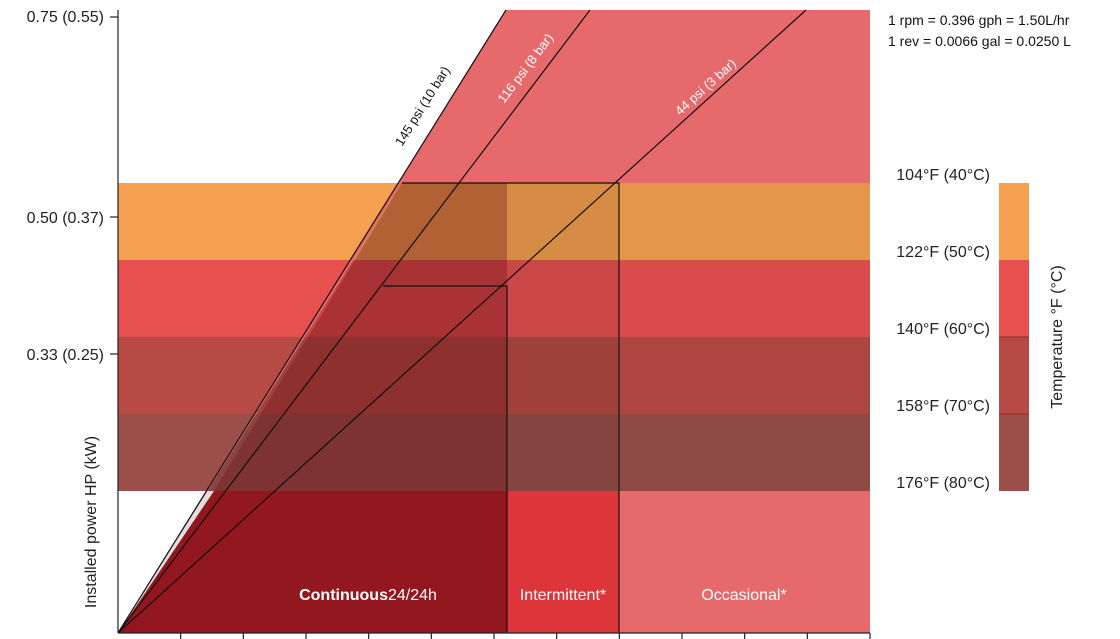 The image size is (1120, 639). I want to click on zone-label-occasional: Occasional*, so click(743, 595).